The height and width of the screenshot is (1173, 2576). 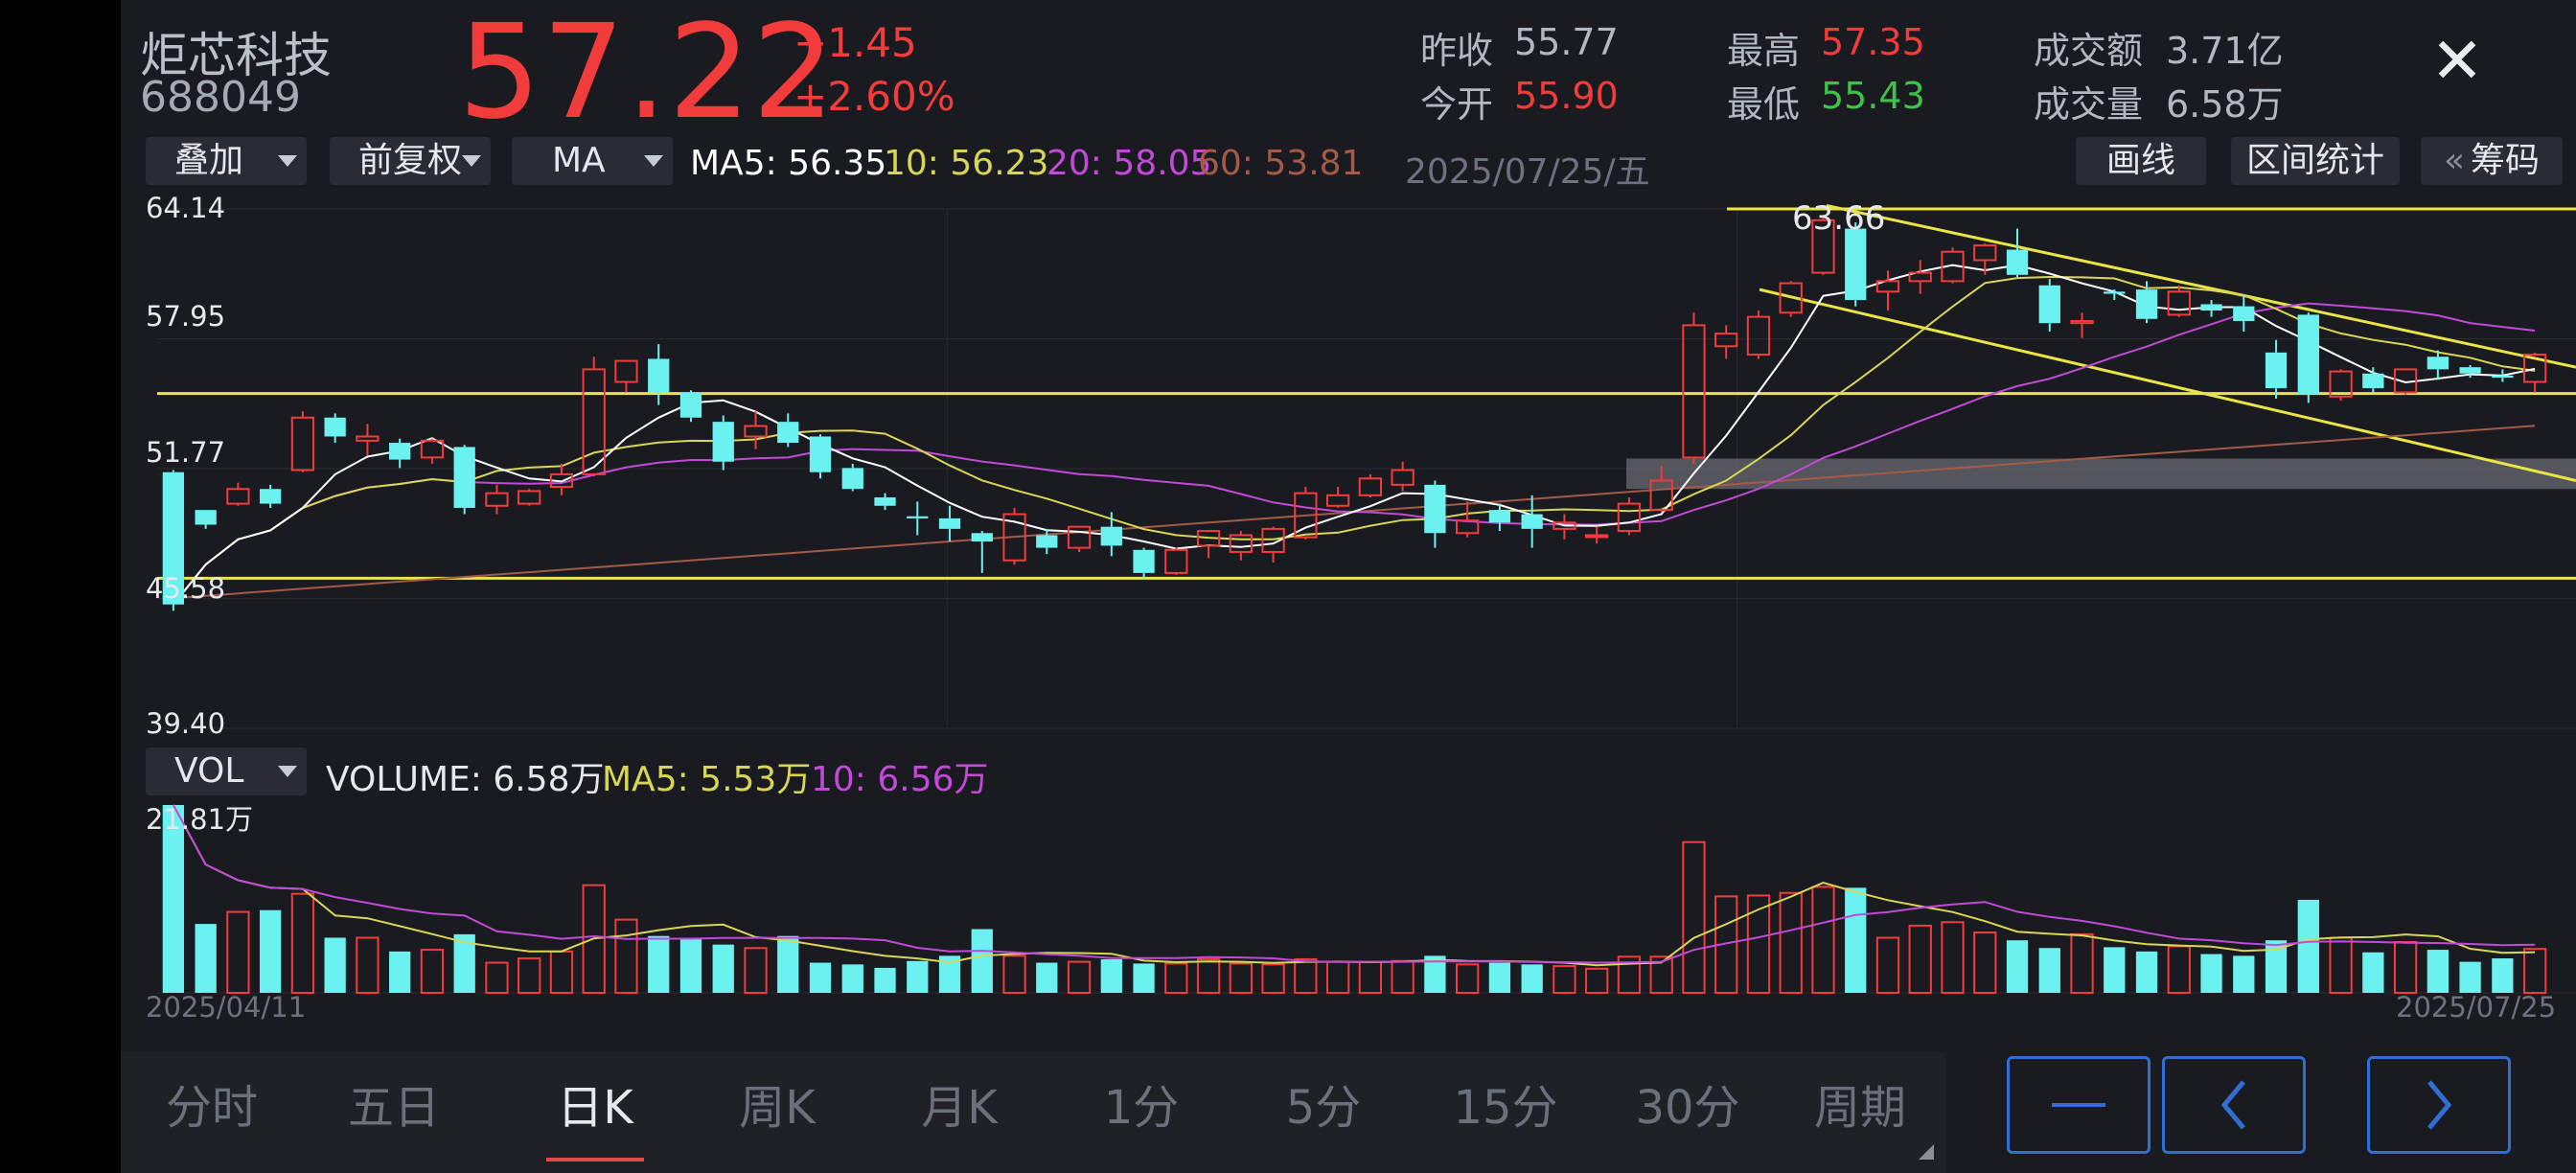 I want to click on tab-wuri: 五日, so click(x=393, y=1108).